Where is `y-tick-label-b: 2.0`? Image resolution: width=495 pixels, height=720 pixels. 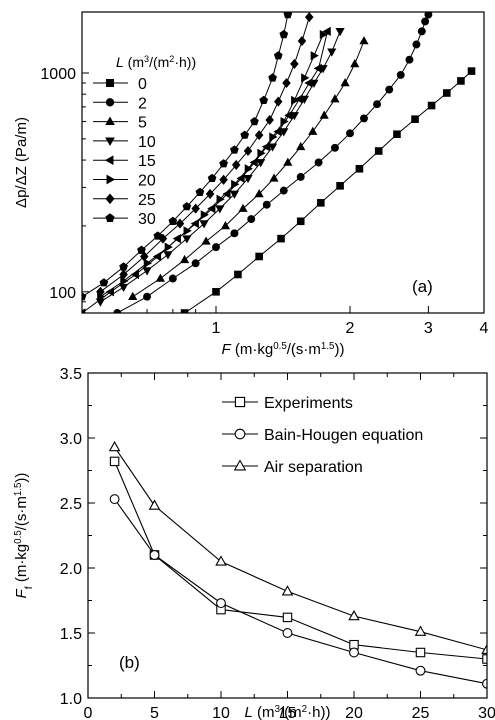
y-tick-label-b: 2.0 is located at coordinates (71, 569).